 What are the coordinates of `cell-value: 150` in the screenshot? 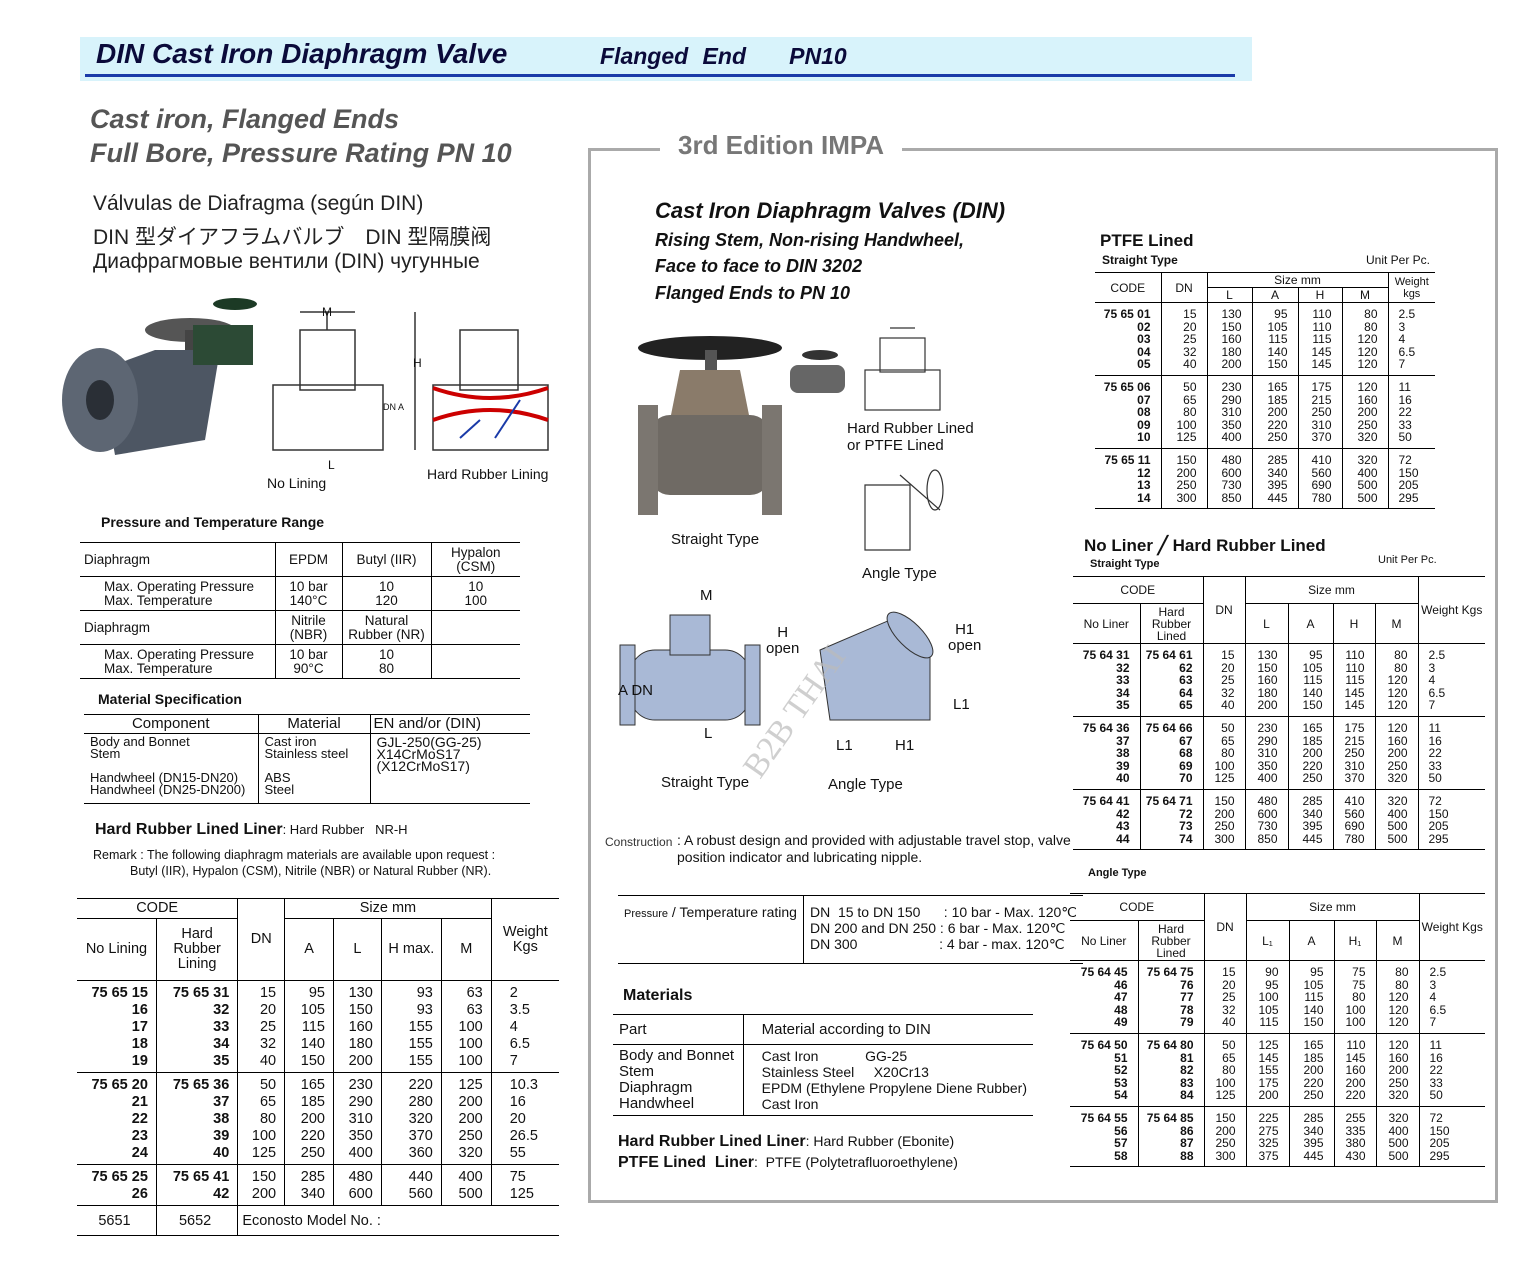 It's located at (1312, 705).